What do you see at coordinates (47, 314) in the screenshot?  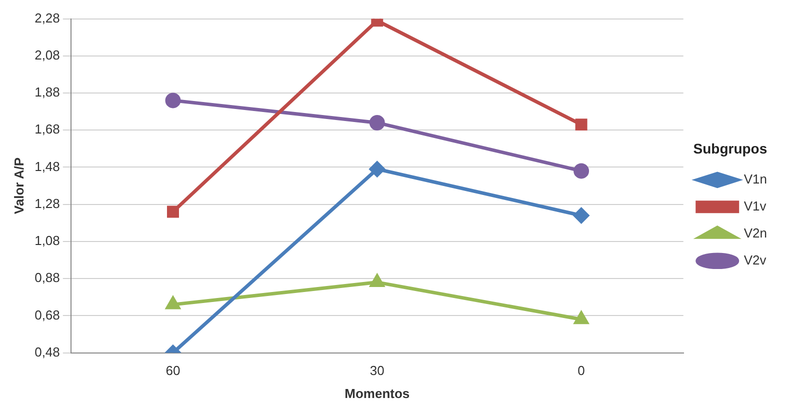 I see `y-tick-label: 0,68` at bounding box center [47, 314].